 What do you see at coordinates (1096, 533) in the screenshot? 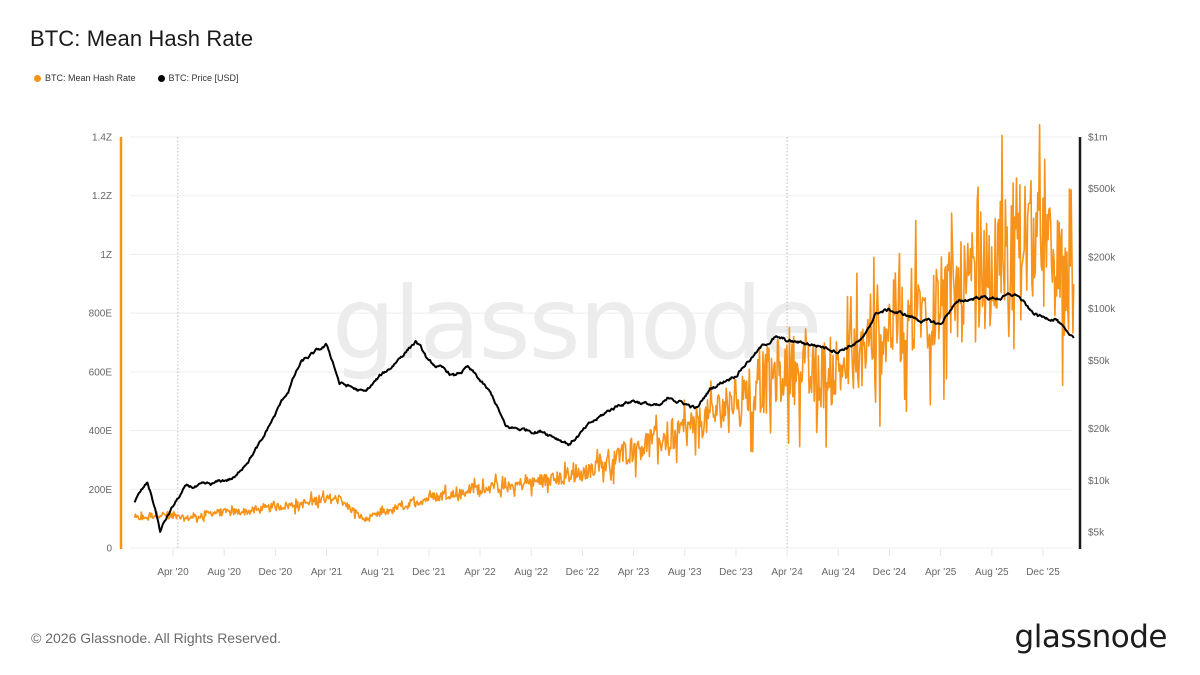
I see `right-axis-tick: $5k` at bounding box center [1096, 533].